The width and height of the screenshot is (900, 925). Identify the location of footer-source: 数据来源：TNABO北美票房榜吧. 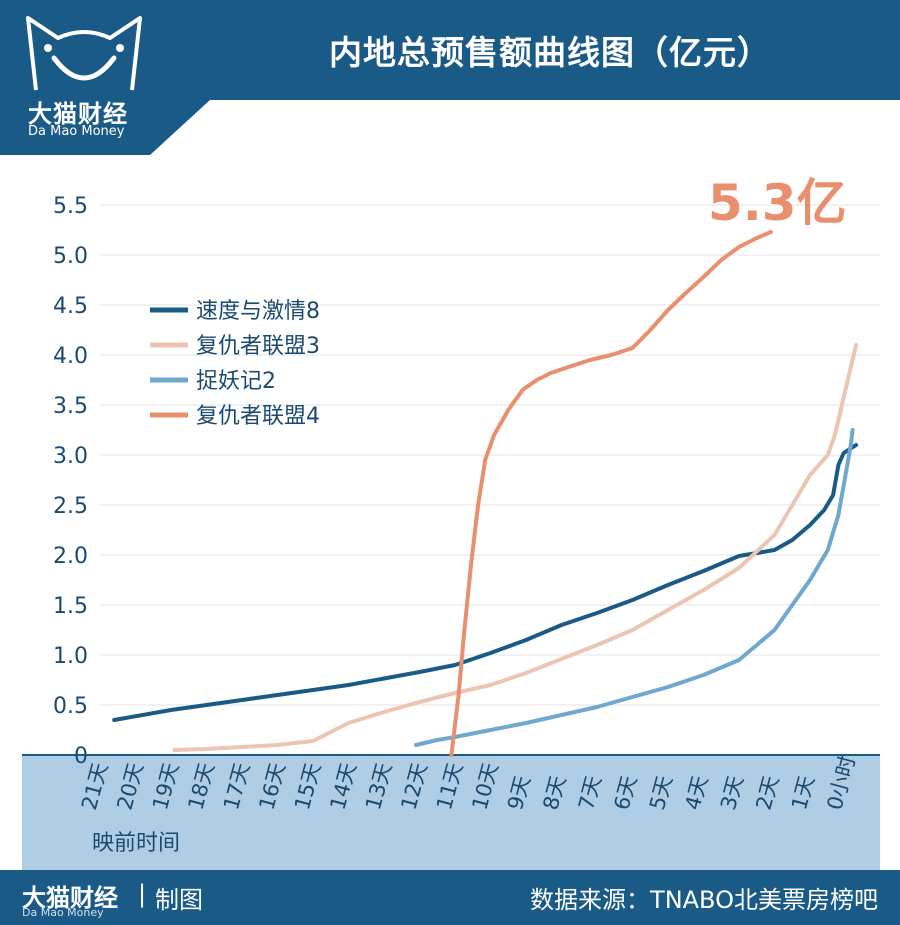
(704, 900).